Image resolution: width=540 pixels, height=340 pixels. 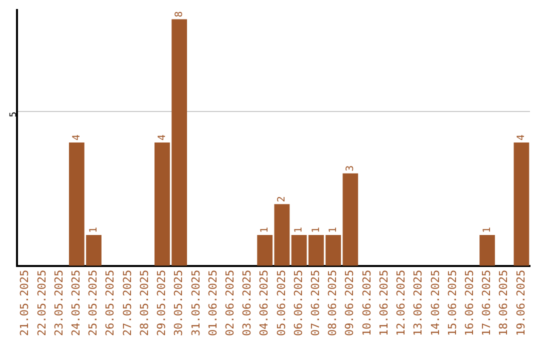 What do you see at coordinates (14, 115) in the screenshot?
I see `y-tick-label: 5` at bounding box center [14, 115].